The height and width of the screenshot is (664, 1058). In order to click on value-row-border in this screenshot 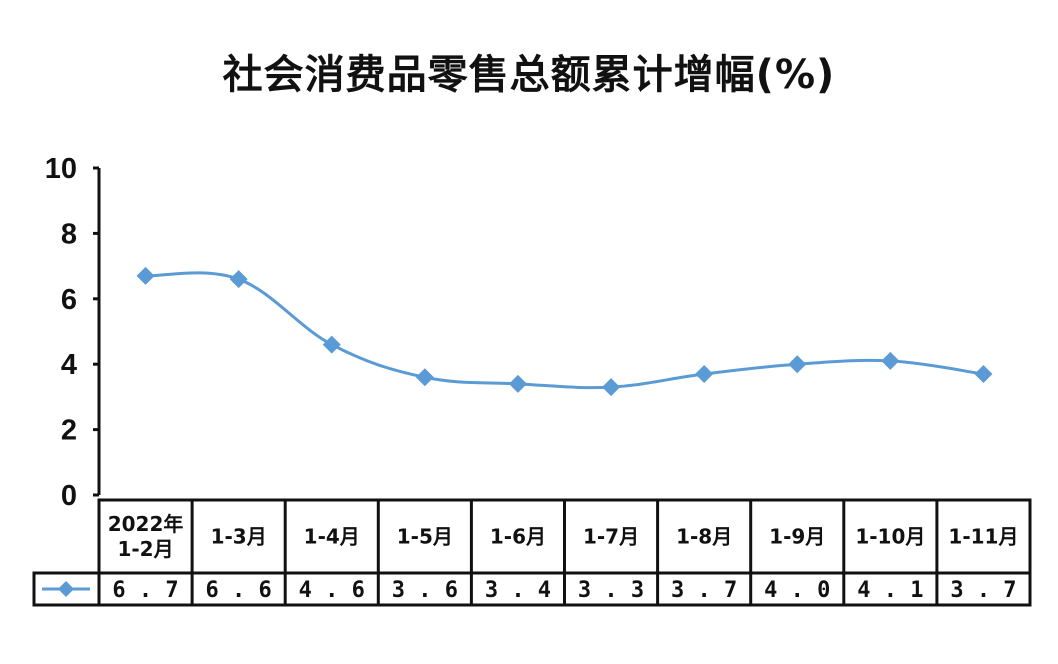, I will do `click(532, 589)`.